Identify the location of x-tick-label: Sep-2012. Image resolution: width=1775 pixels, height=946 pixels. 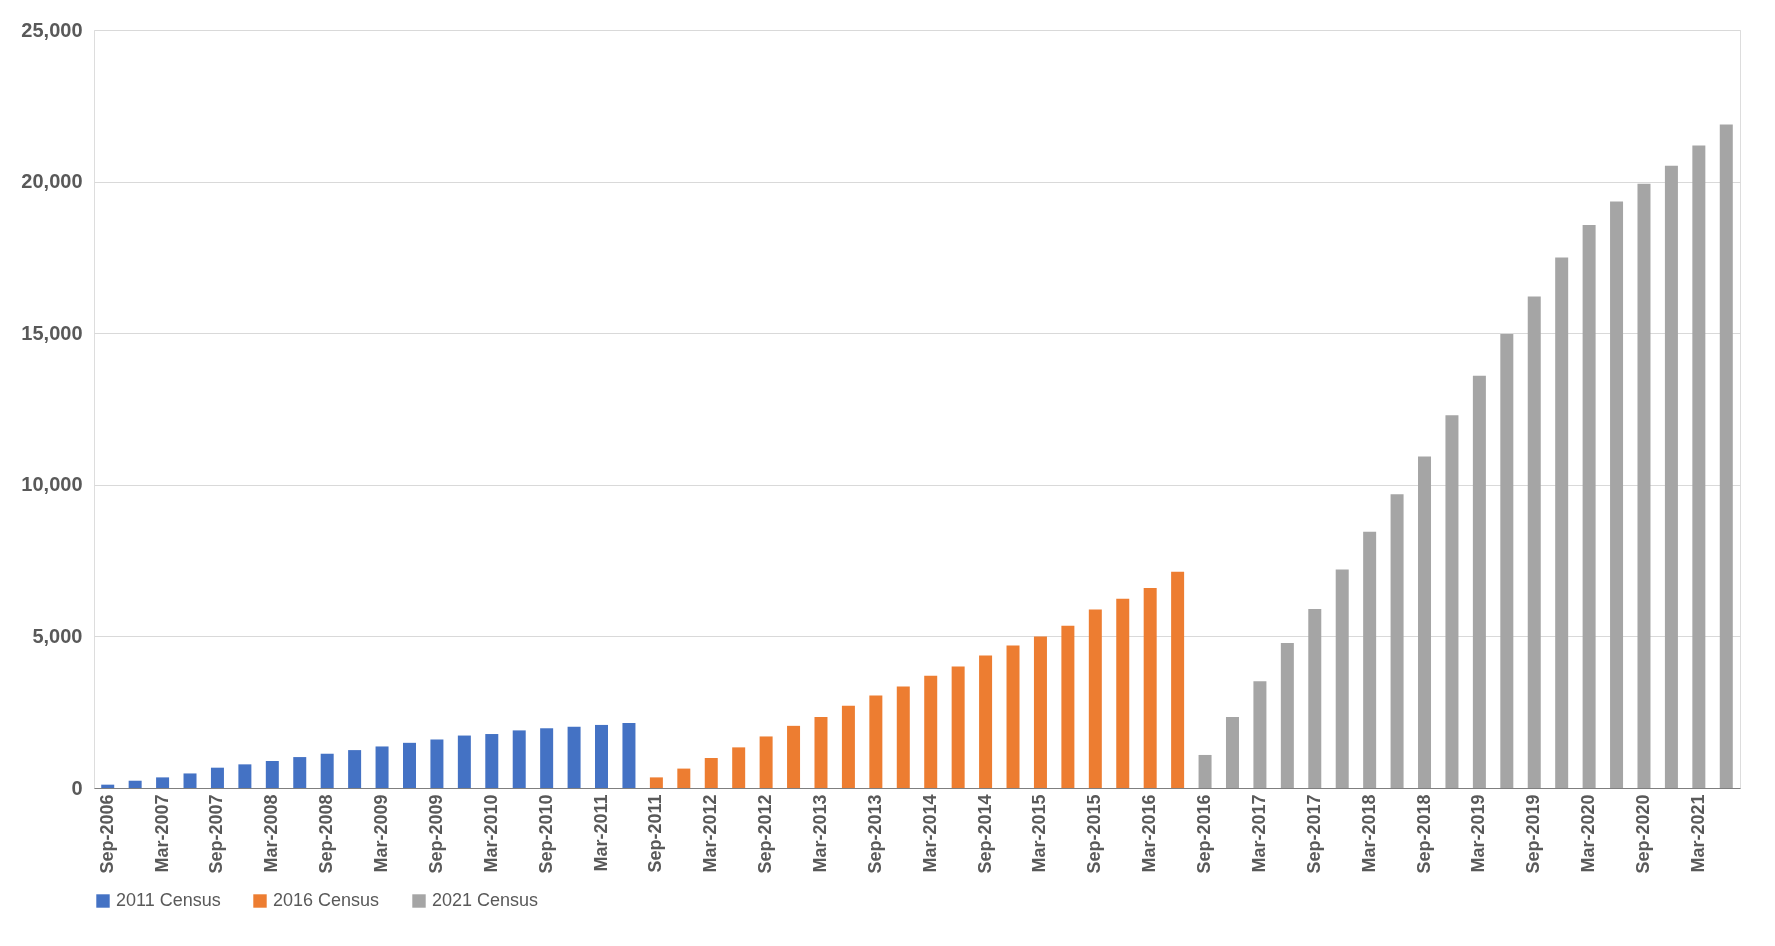
(765, 834).